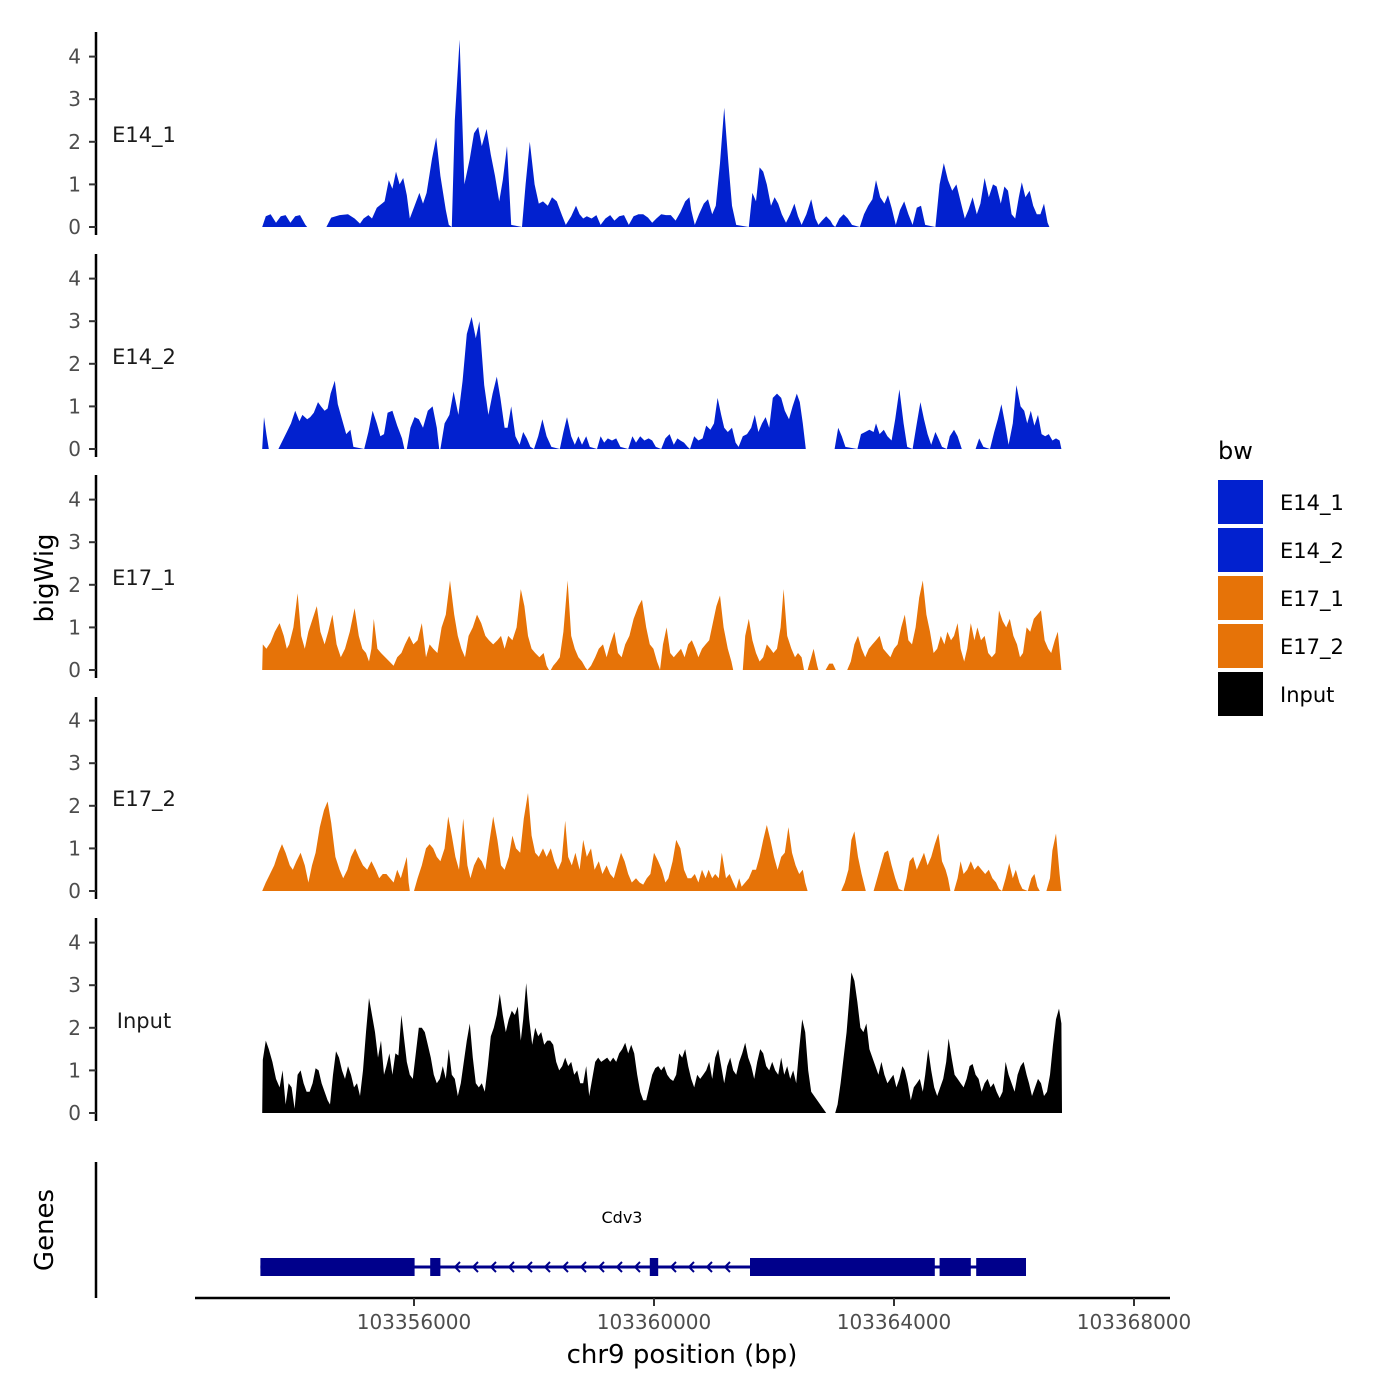  I want to click on legend-label: E17_1, so click(1312, 599).